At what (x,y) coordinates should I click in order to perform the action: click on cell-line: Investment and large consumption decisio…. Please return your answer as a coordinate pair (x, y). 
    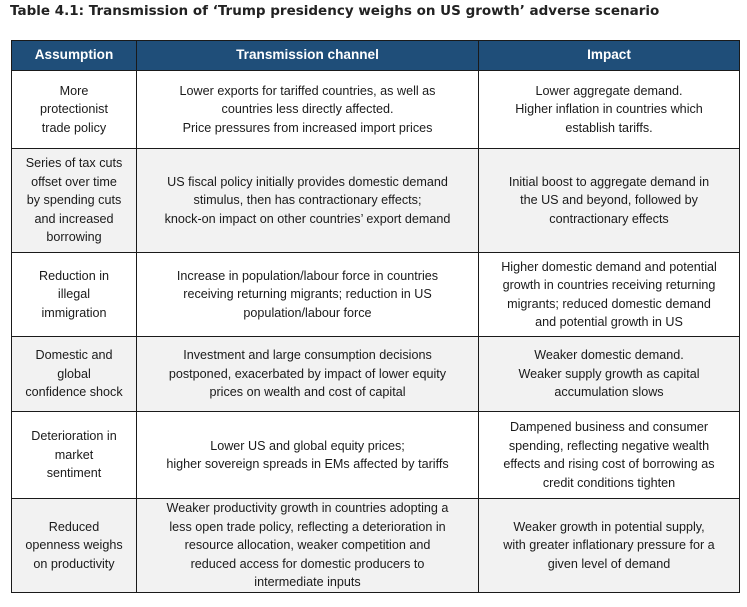
    Looking at the image, I should click on (307, 355).